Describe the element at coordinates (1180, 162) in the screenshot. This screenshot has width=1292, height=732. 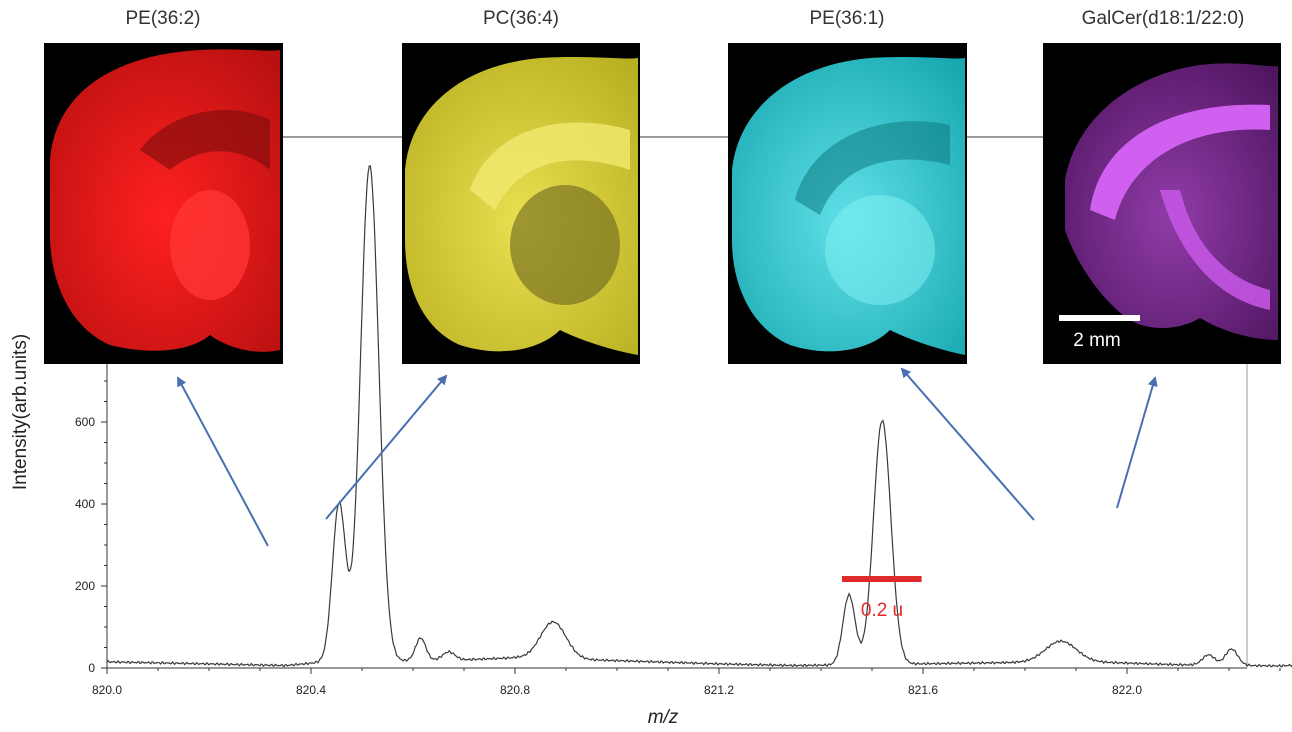
I see `white-matter-magenta` at that location.